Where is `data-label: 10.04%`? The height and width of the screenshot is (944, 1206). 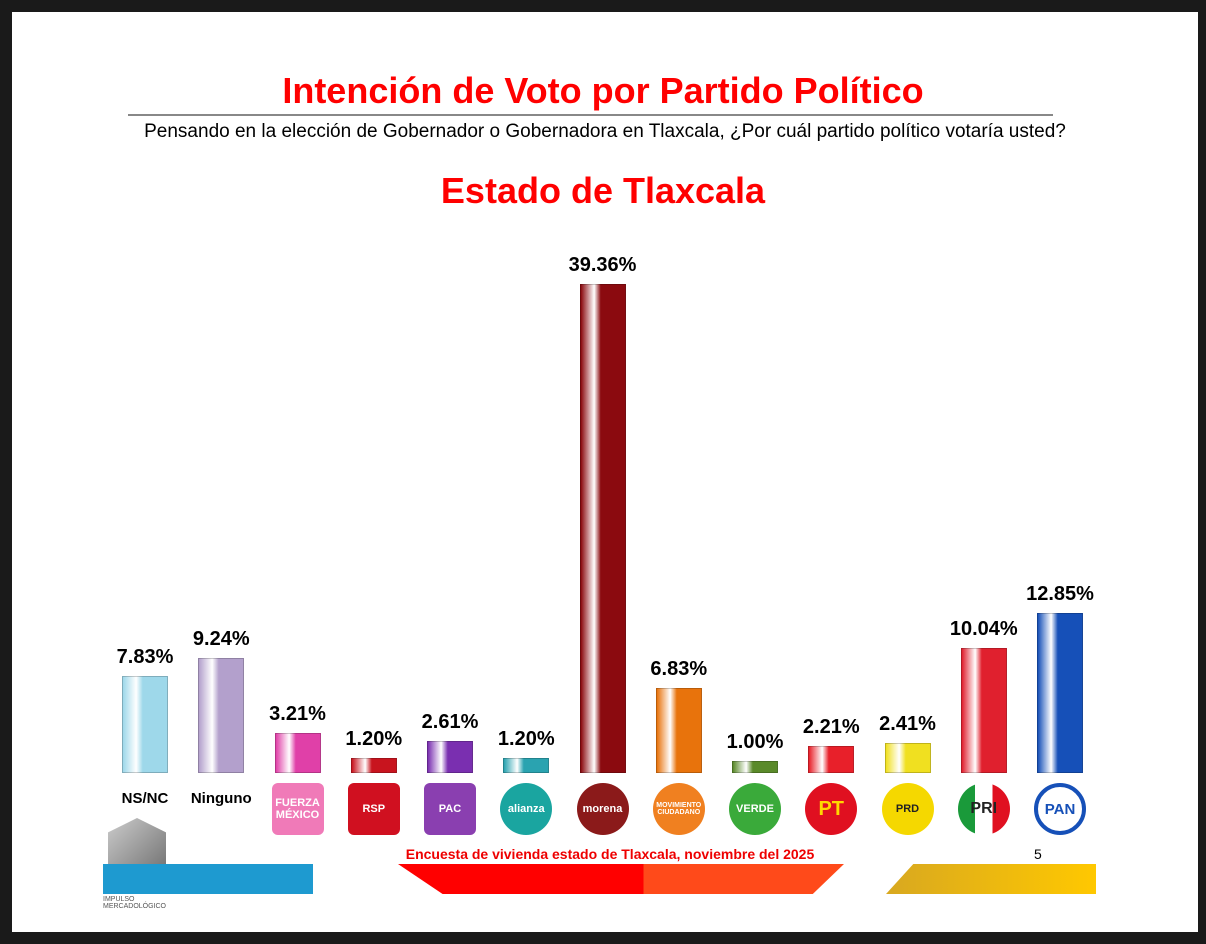 data-label: 10.04% is located at coordinates (983, 629).